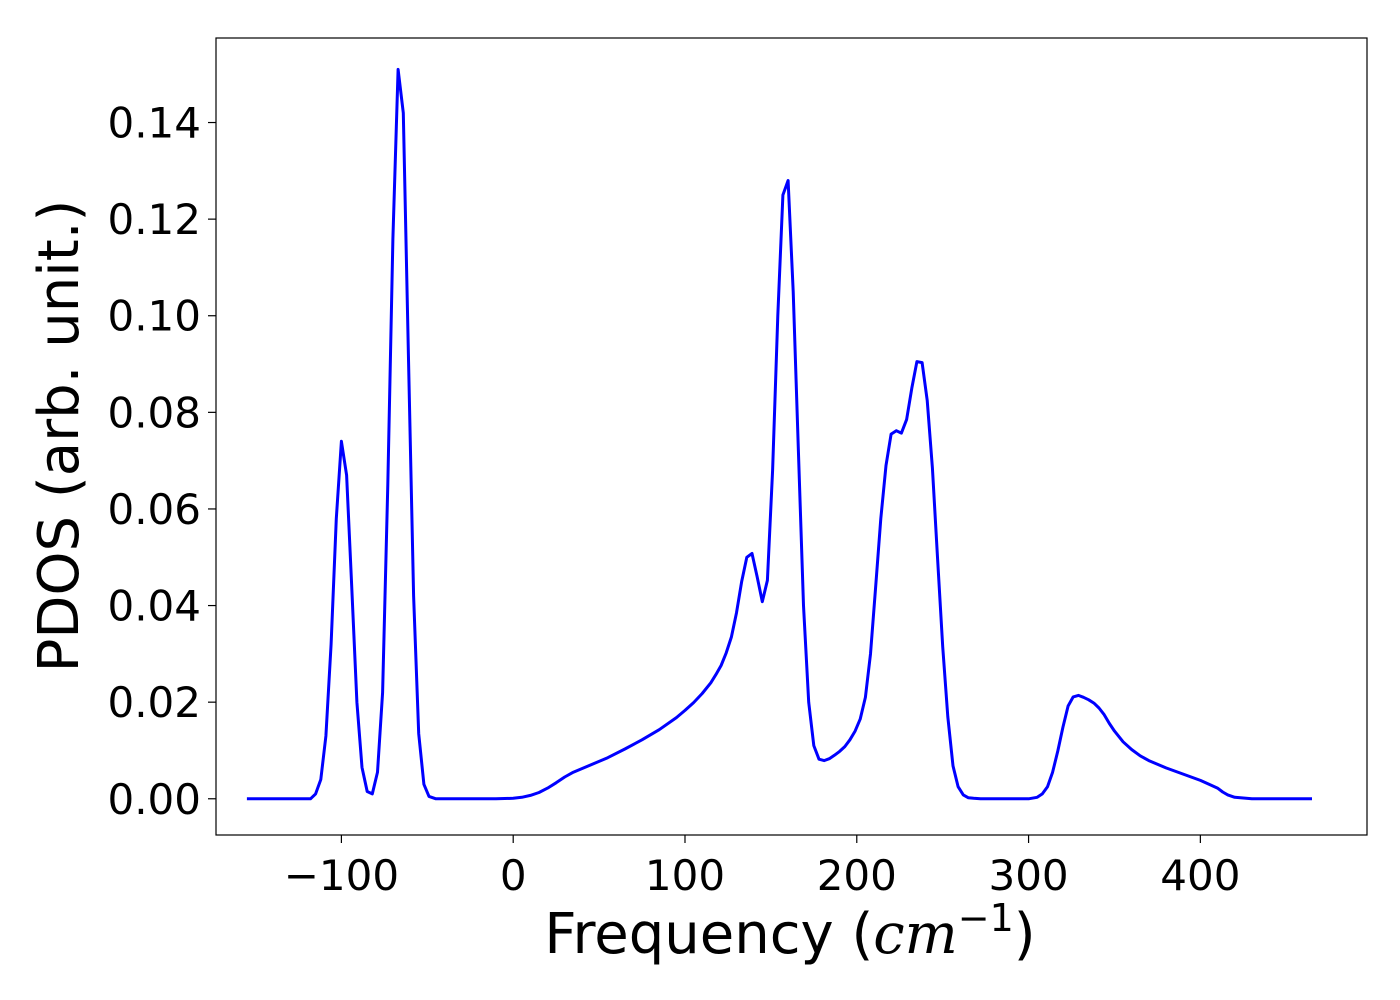  I want to click on x-axis-ticks: −100 0 100 200 300 400, so click(762, 867).